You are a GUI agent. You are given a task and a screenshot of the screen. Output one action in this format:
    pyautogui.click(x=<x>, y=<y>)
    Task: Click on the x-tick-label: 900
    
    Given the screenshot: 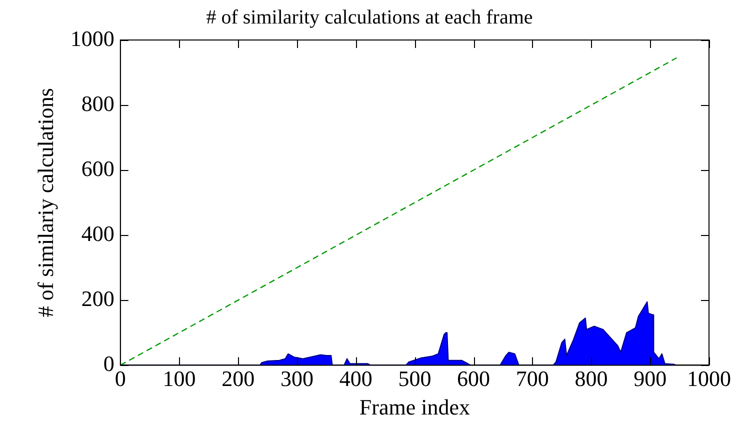 What is the action you would take?
    pyautogui.click(x=650, y=379)
    